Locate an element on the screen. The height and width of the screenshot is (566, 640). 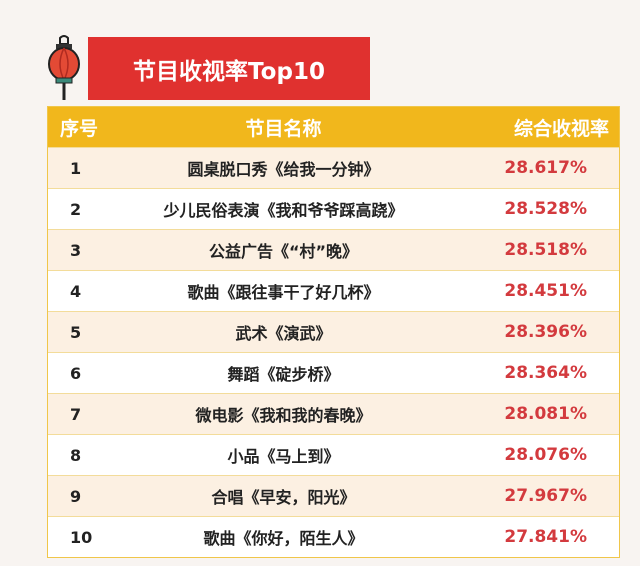
name-cell: 歌曲《你好，陌生人》 is located at coordinates (283, 538).